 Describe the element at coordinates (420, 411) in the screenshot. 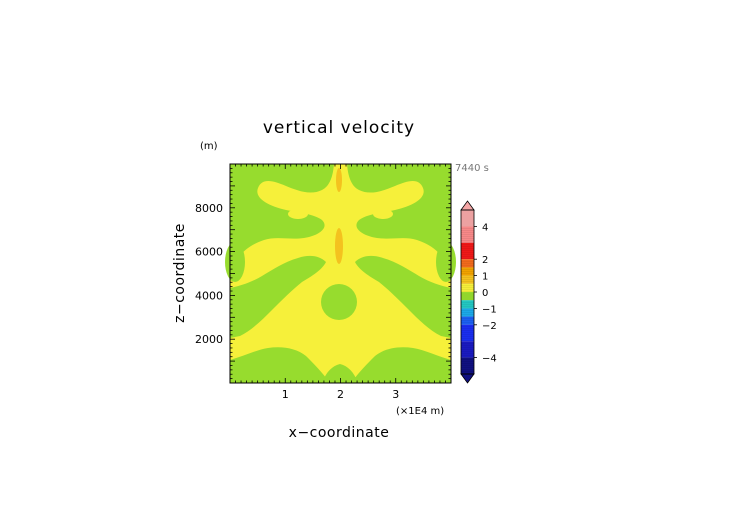

I see `x-unit-label: (×1E4 m)` at that location.